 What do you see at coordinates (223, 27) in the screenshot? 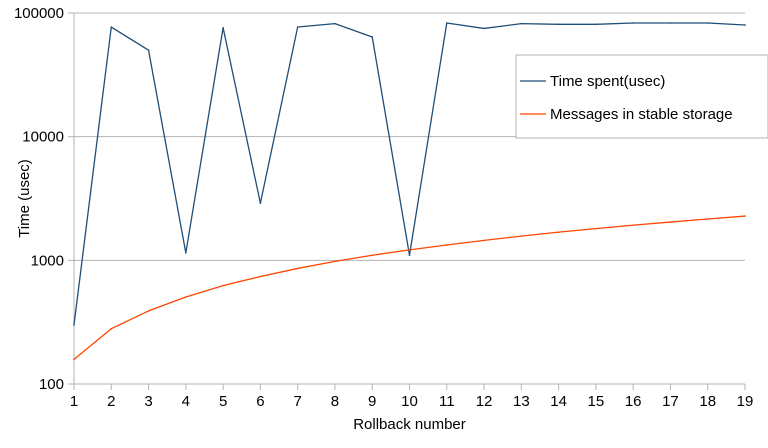
I see `data-point-s0-x5` at bounding box center [223, 27].